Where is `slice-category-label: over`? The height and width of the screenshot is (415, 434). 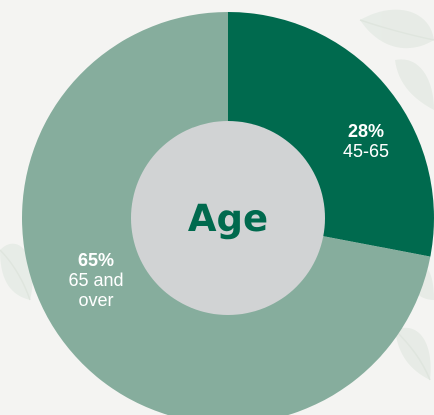
slice-category-label: over is located at coordinates (95, 300).